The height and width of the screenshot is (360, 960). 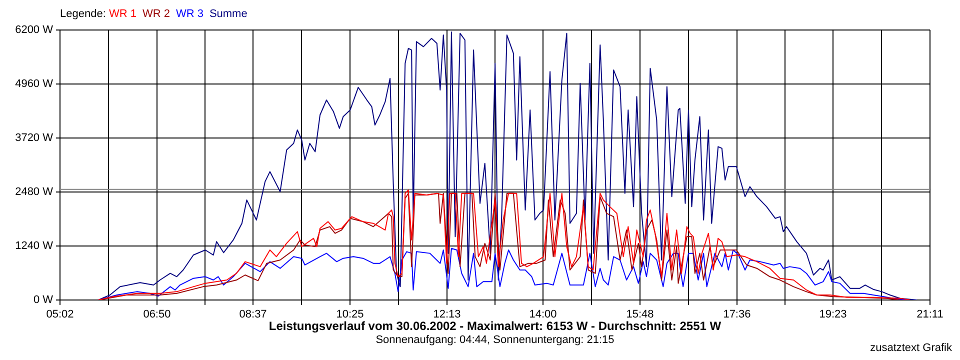 What do you see at coordinates (930, 314) in the screenshot?
I see `x-tick-label: 21:11` at bounding box center [930, 314].